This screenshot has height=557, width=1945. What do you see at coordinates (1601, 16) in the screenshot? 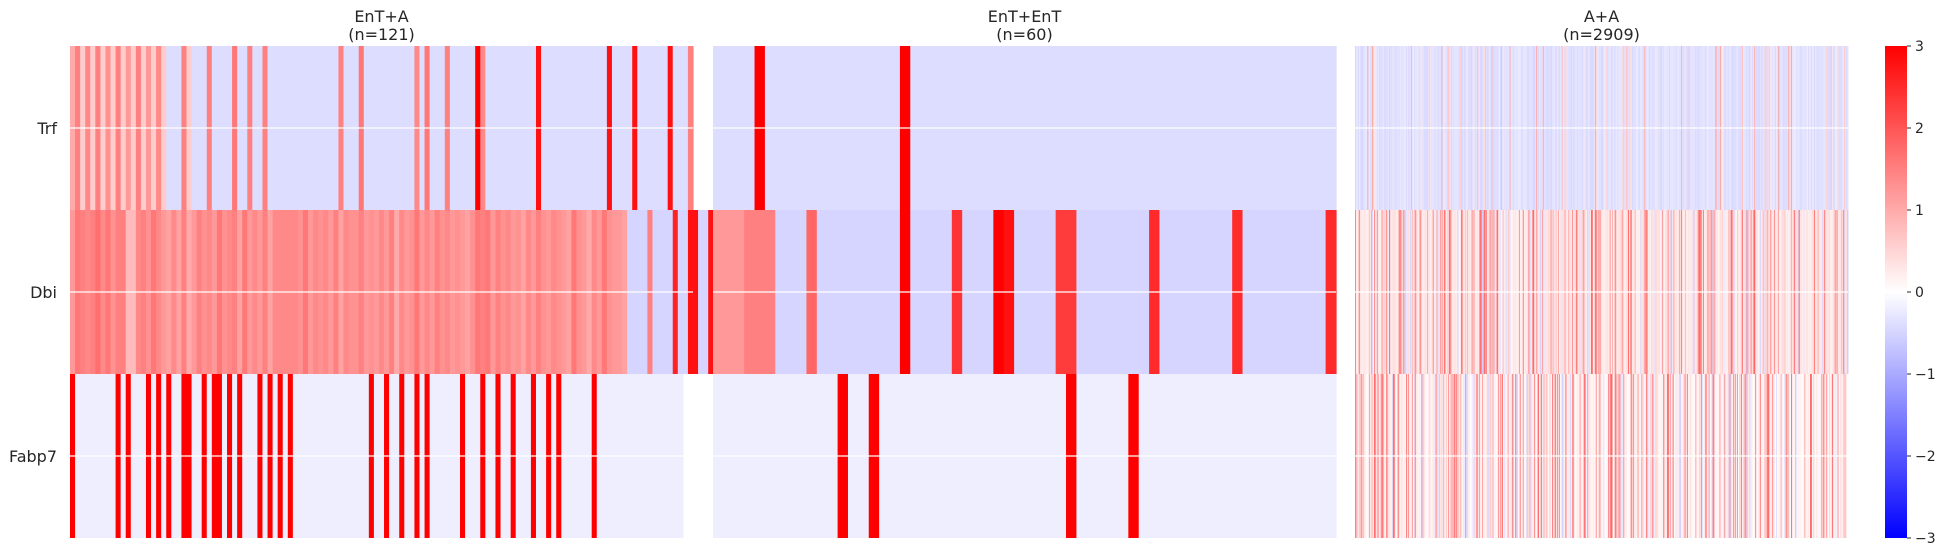
I see `panel-title: A+A` at bounding box center [1601, 16].